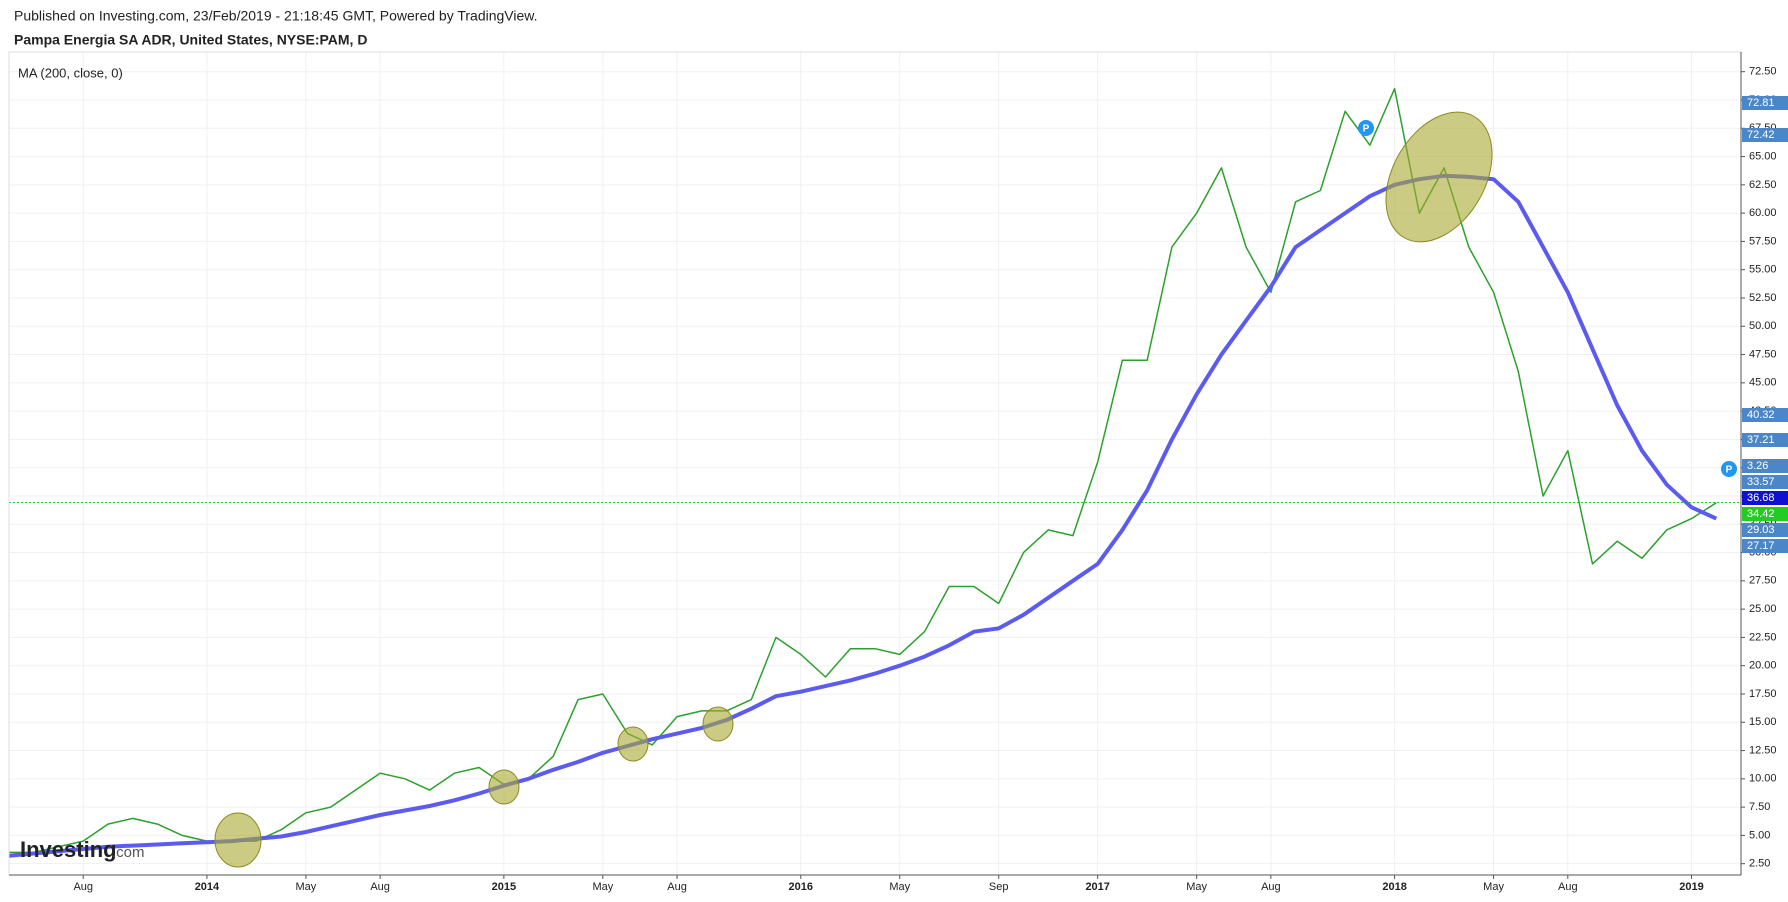  What do you see at coordinates (207, 887) in the screenshot?
I see `x-tick-label: 2014` at bounding box center [207, 887].